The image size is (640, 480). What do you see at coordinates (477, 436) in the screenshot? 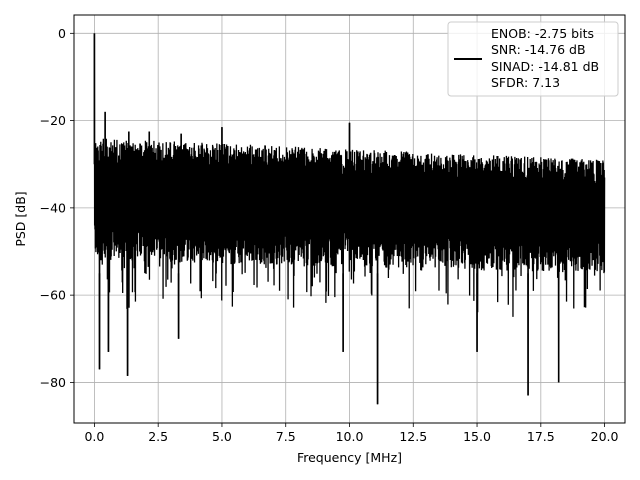
I see `x-tick-label: 15.0` at bounding box center [477, 436].